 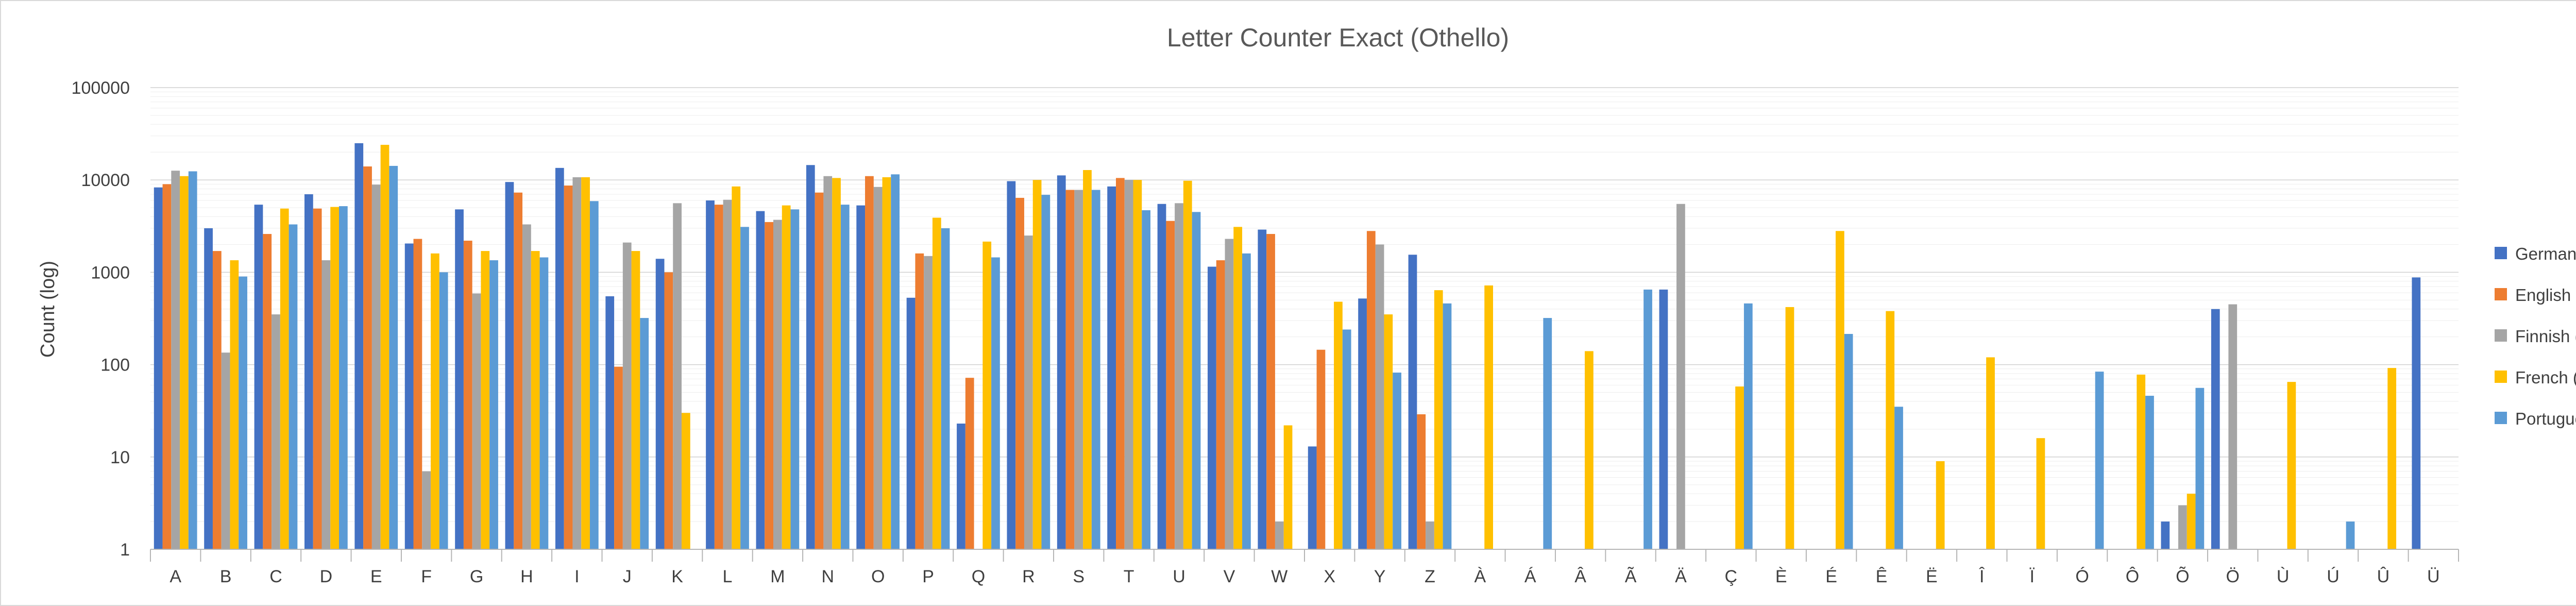 I want to click on y-tick-label: 100, so click(x=115, y=365).